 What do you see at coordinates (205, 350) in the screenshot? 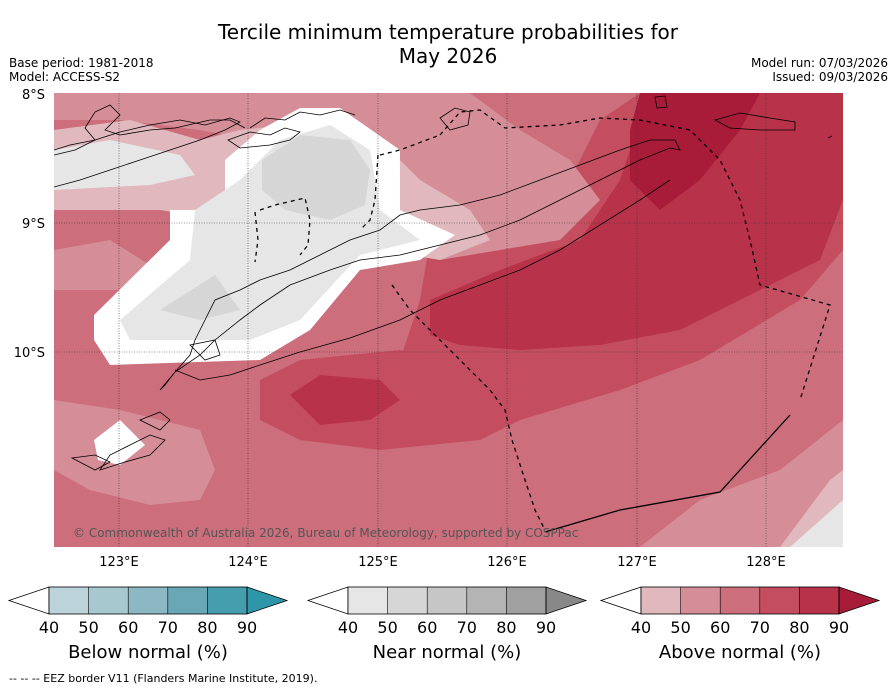
I see `coast-timor-tip` at bounding box center [205, 350].